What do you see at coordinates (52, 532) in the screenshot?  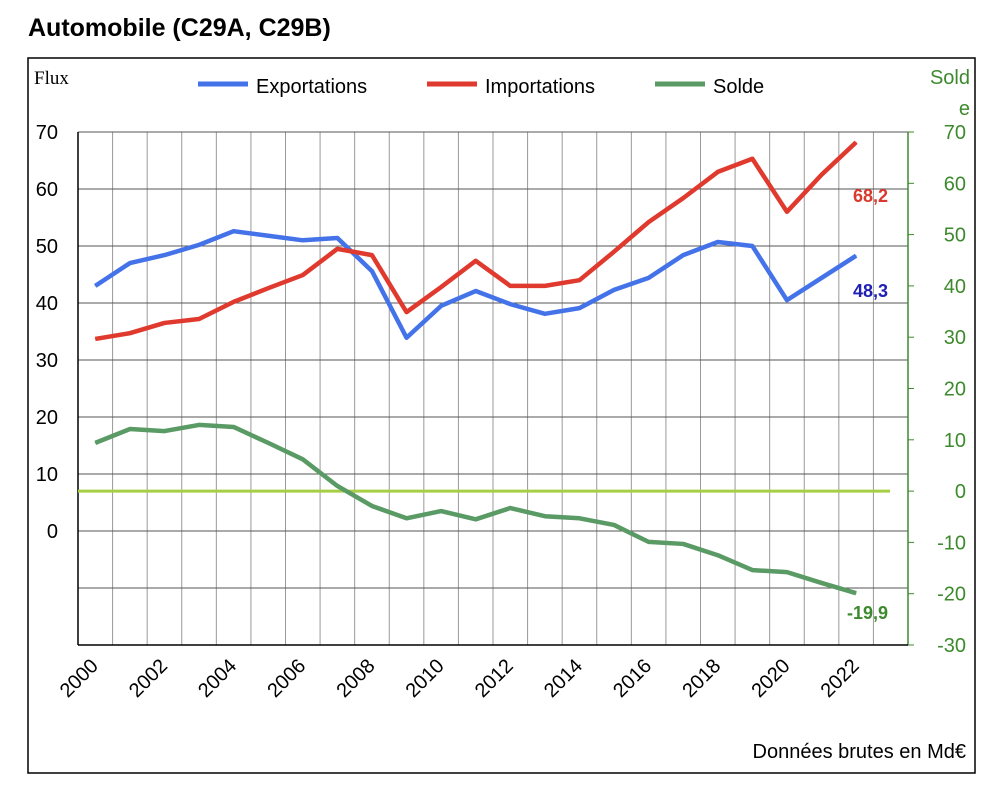 I see `y-tick-label: 0` at bounding box center [52, 532].